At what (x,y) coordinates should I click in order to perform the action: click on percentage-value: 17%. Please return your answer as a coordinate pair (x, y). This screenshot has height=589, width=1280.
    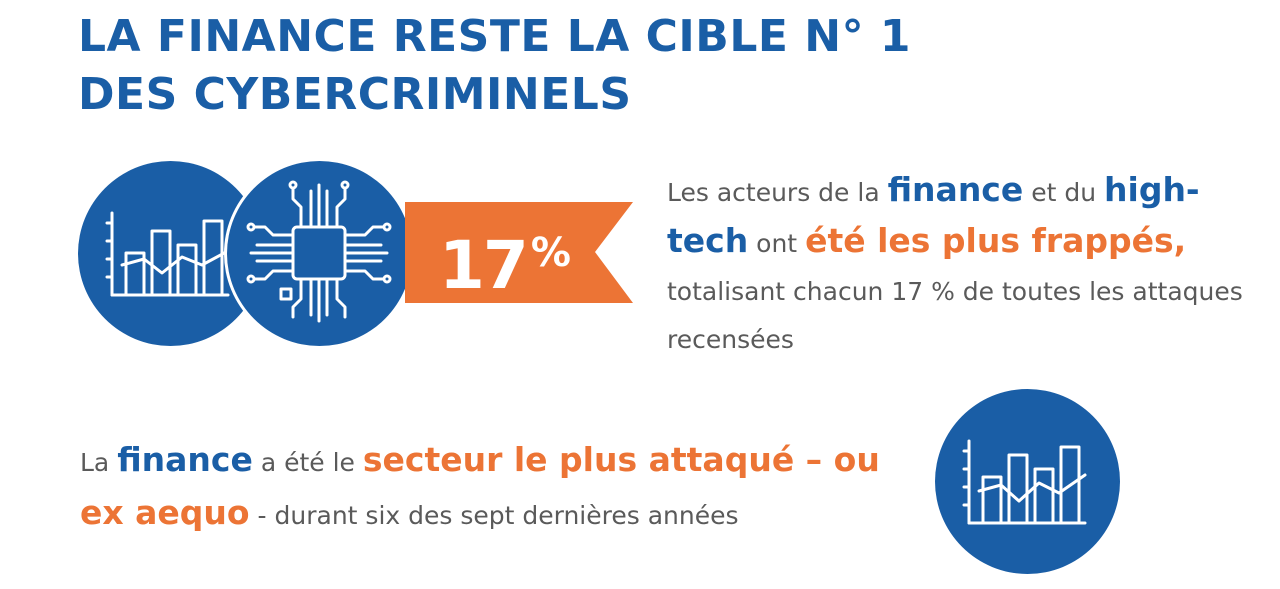
    Looking at the image, I should click on (505, 259).